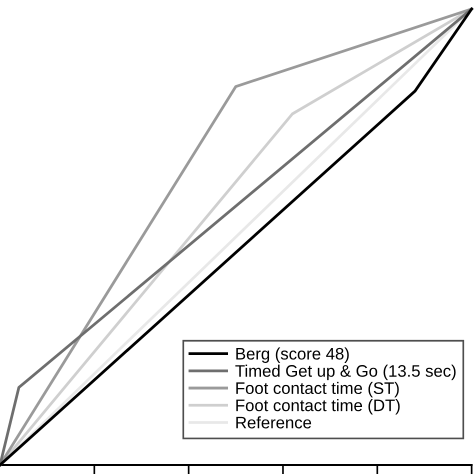  What do you see at coordinates (318, 407) in the screenshot?
I see `legend-label: Foot contact time (DT)` at bounding box center [318, 407].